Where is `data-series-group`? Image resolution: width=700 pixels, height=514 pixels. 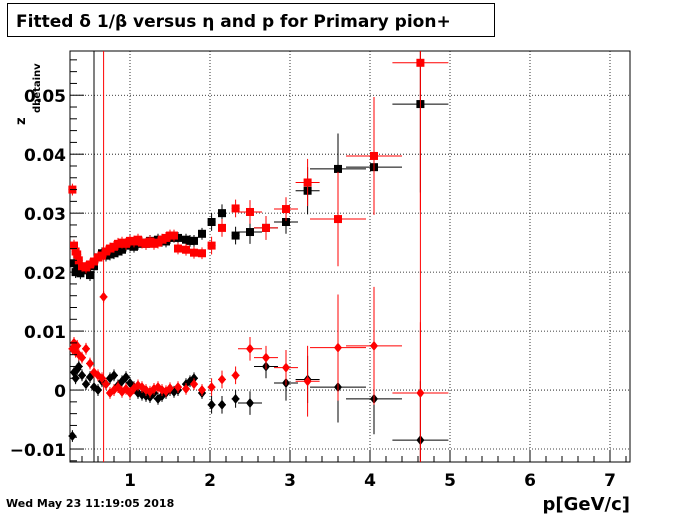 data-series-group is located at coordinates (258, 406).